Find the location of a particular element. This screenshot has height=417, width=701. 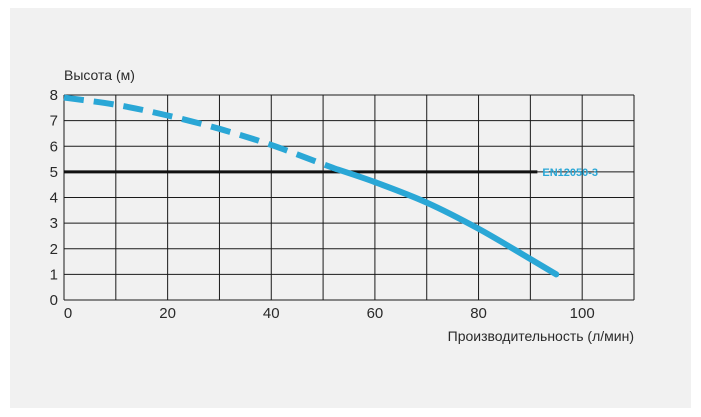

series-solid-curve is located at coordinates (445, 221).